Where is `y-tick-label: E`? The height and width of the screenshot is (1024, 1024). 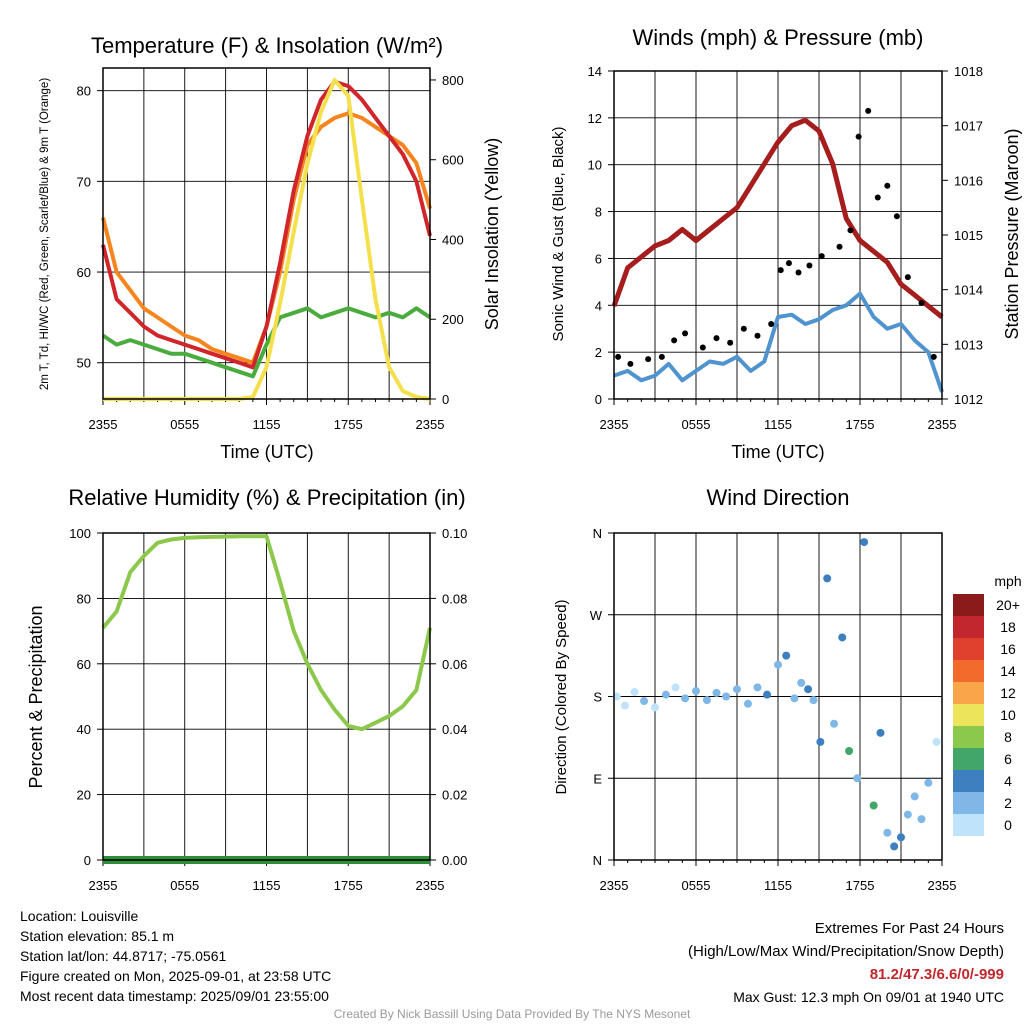
y-tick-label: E is located at coordinates (597, 778).